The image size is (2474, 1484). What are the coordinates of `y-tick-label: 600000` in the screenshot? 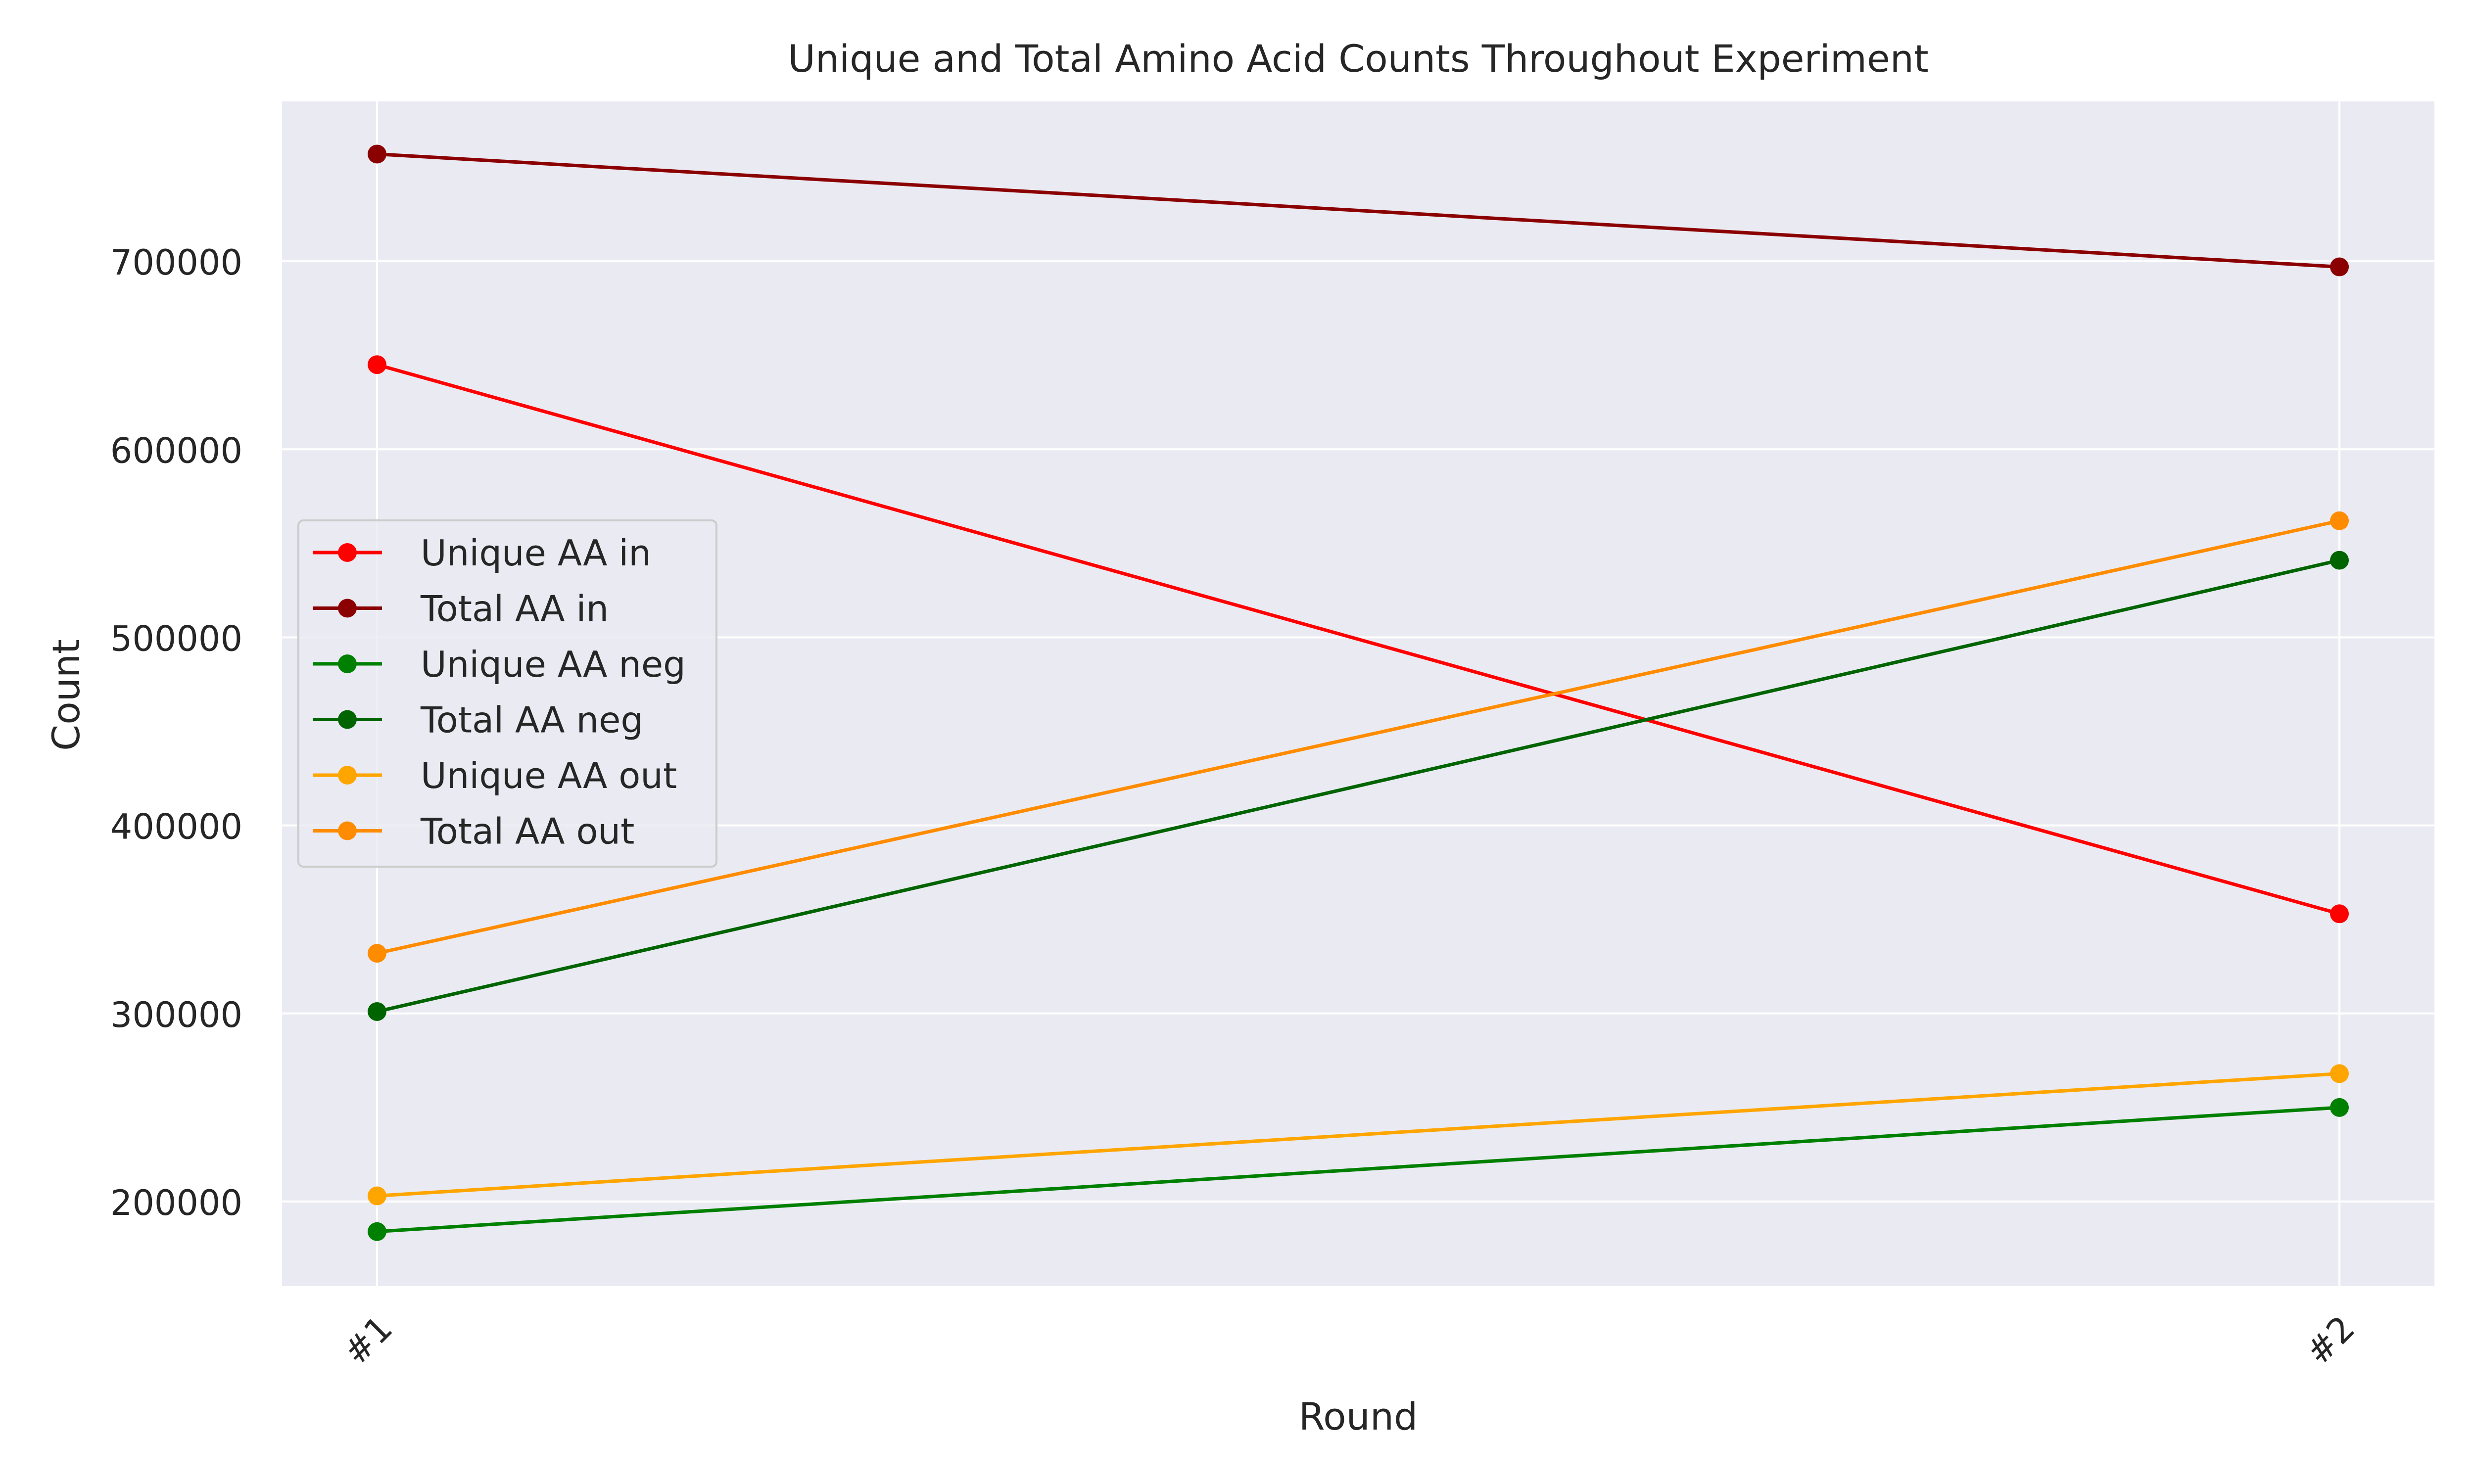 It's located at (176, 450).